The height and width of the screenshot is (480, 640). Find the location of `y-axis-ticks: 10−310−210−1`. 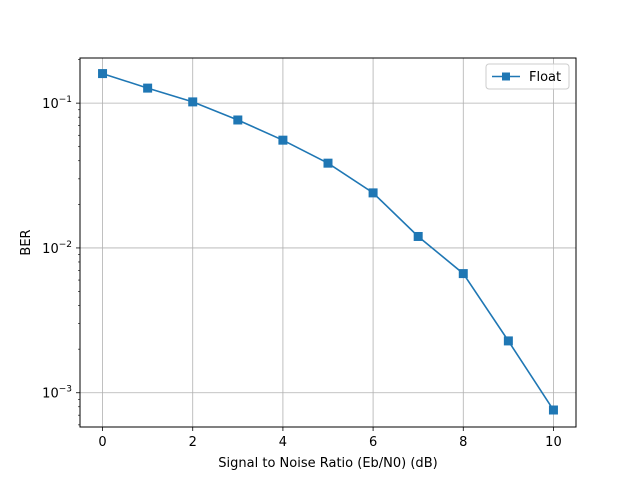

y-axis-ticks: 10−310−210−1 is located at coordinates (61, 242).